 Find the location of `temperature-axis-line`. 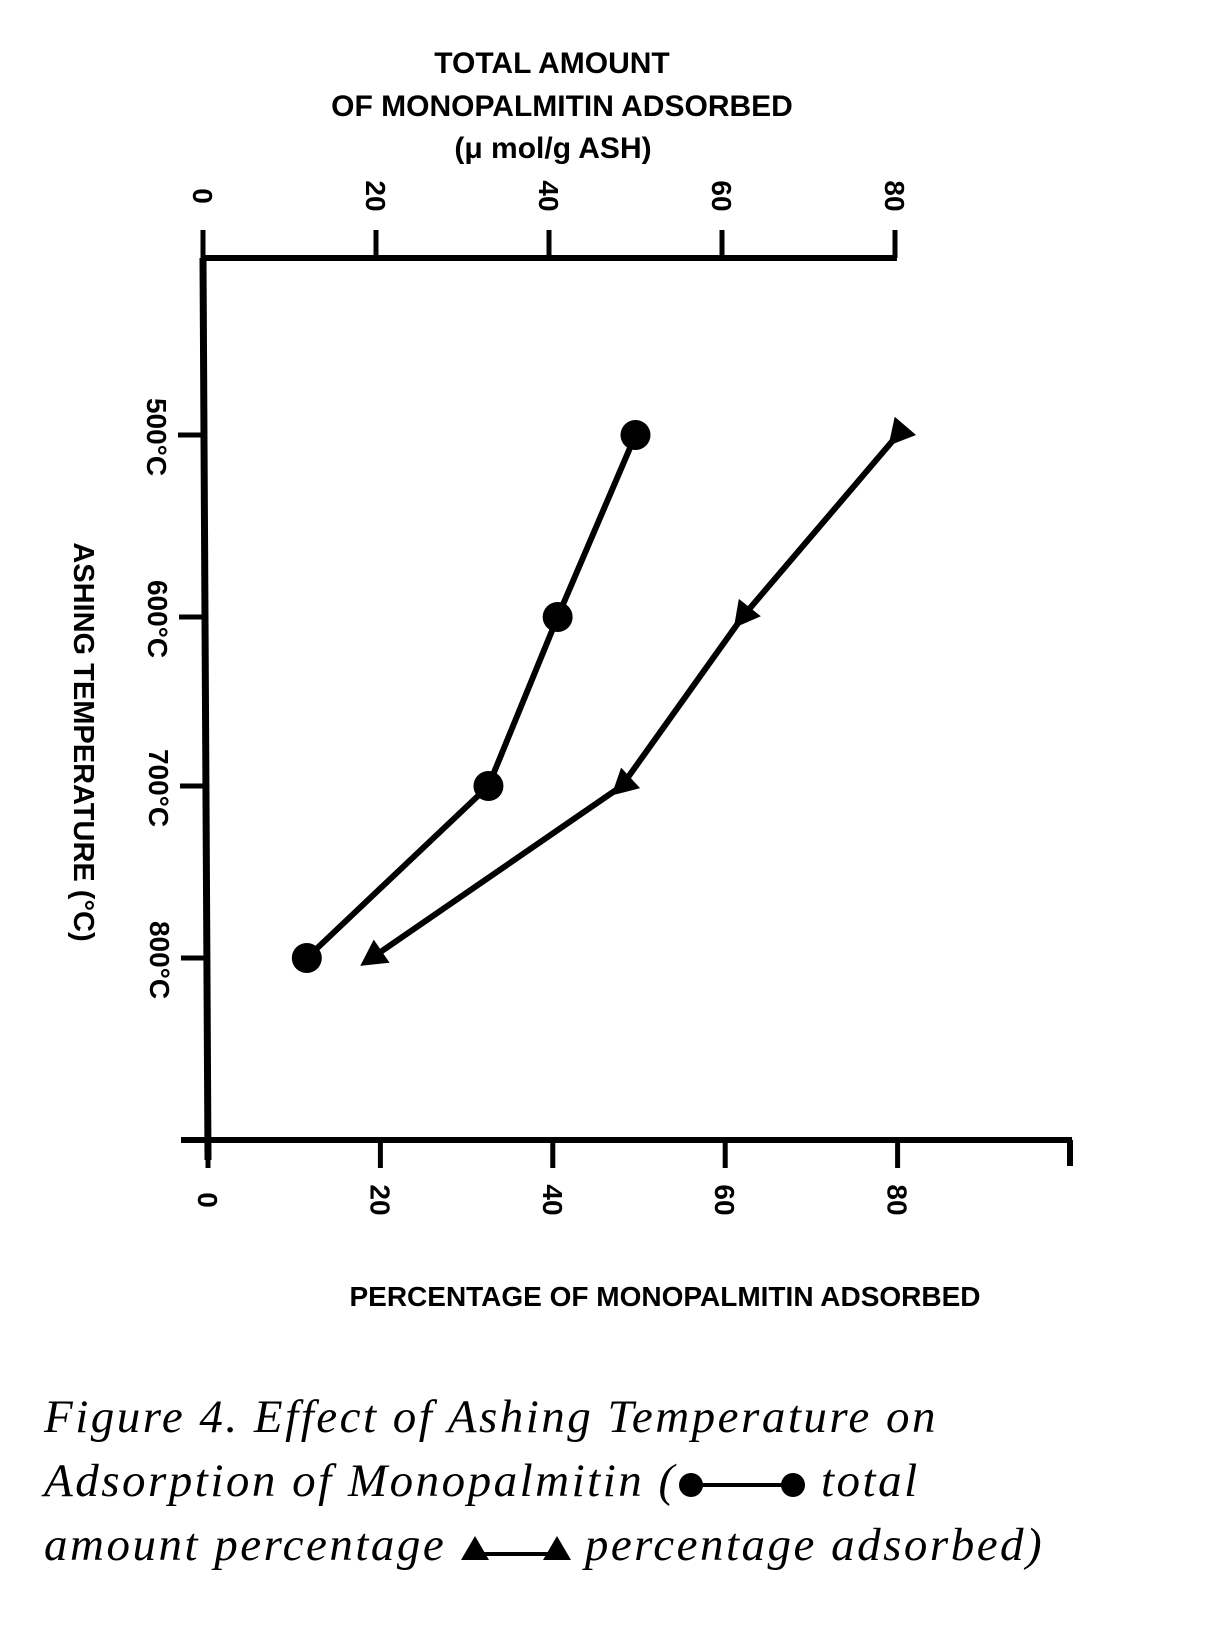

temperature-axis-line is located at coordinates (205, 709).